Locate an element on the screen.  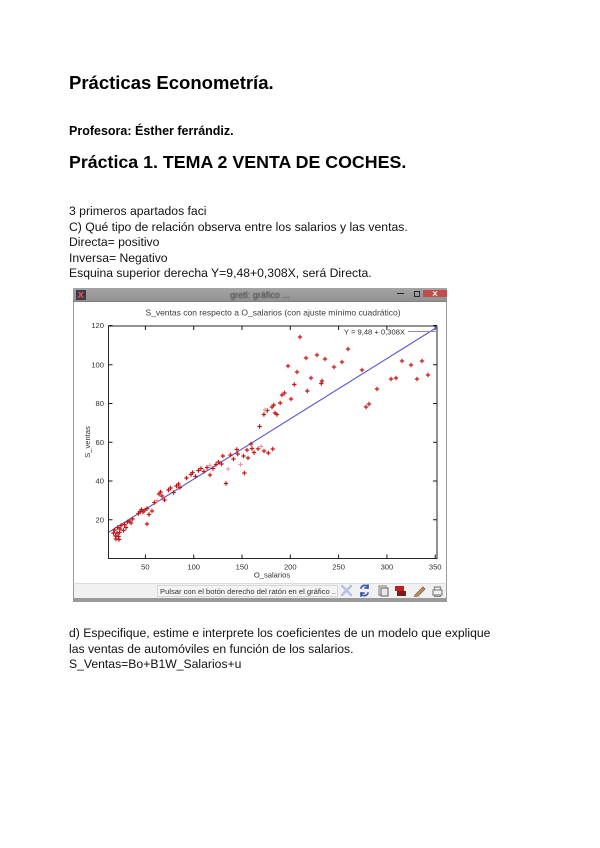
svg-text: 350 is located at coordinates (435, 567).